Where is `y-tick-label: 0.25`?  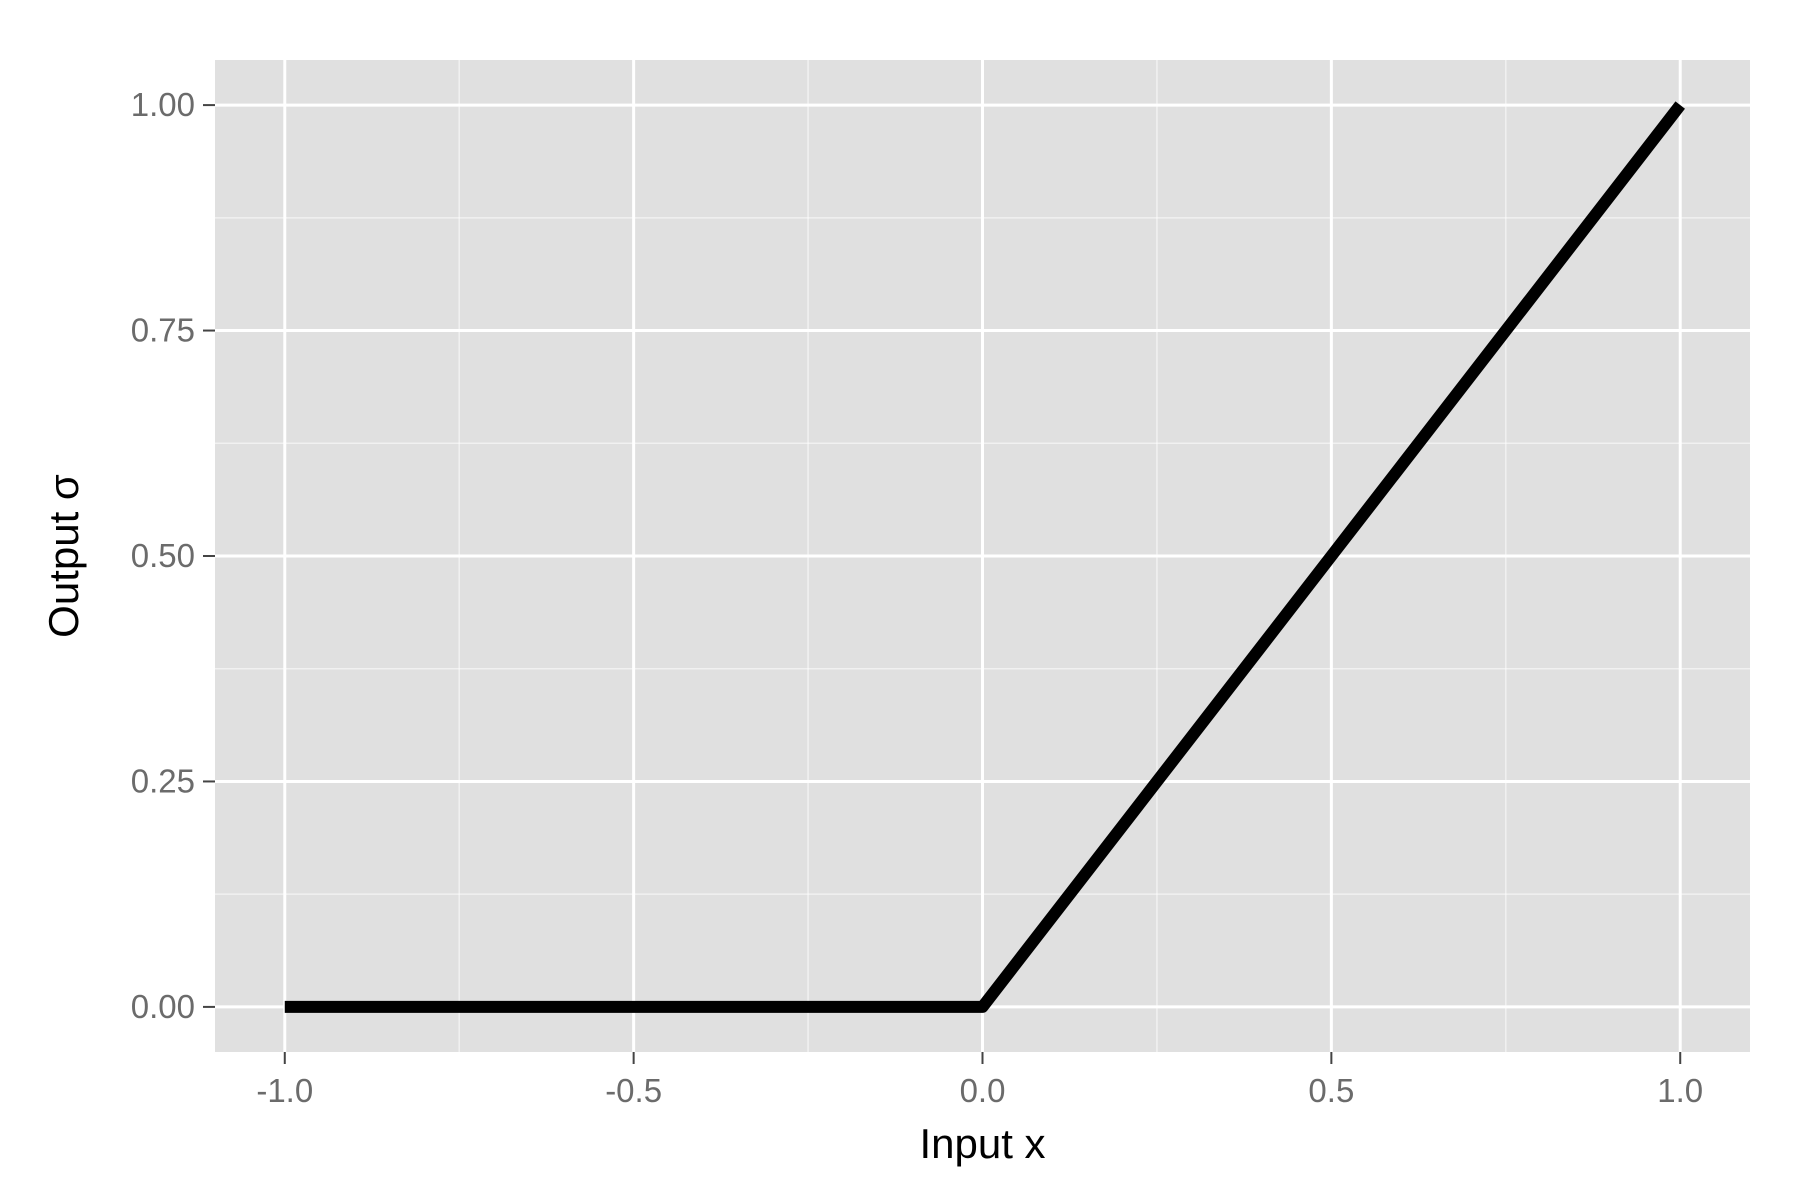 y-tick-label: 0.25 is located at coordinates (163, 780).